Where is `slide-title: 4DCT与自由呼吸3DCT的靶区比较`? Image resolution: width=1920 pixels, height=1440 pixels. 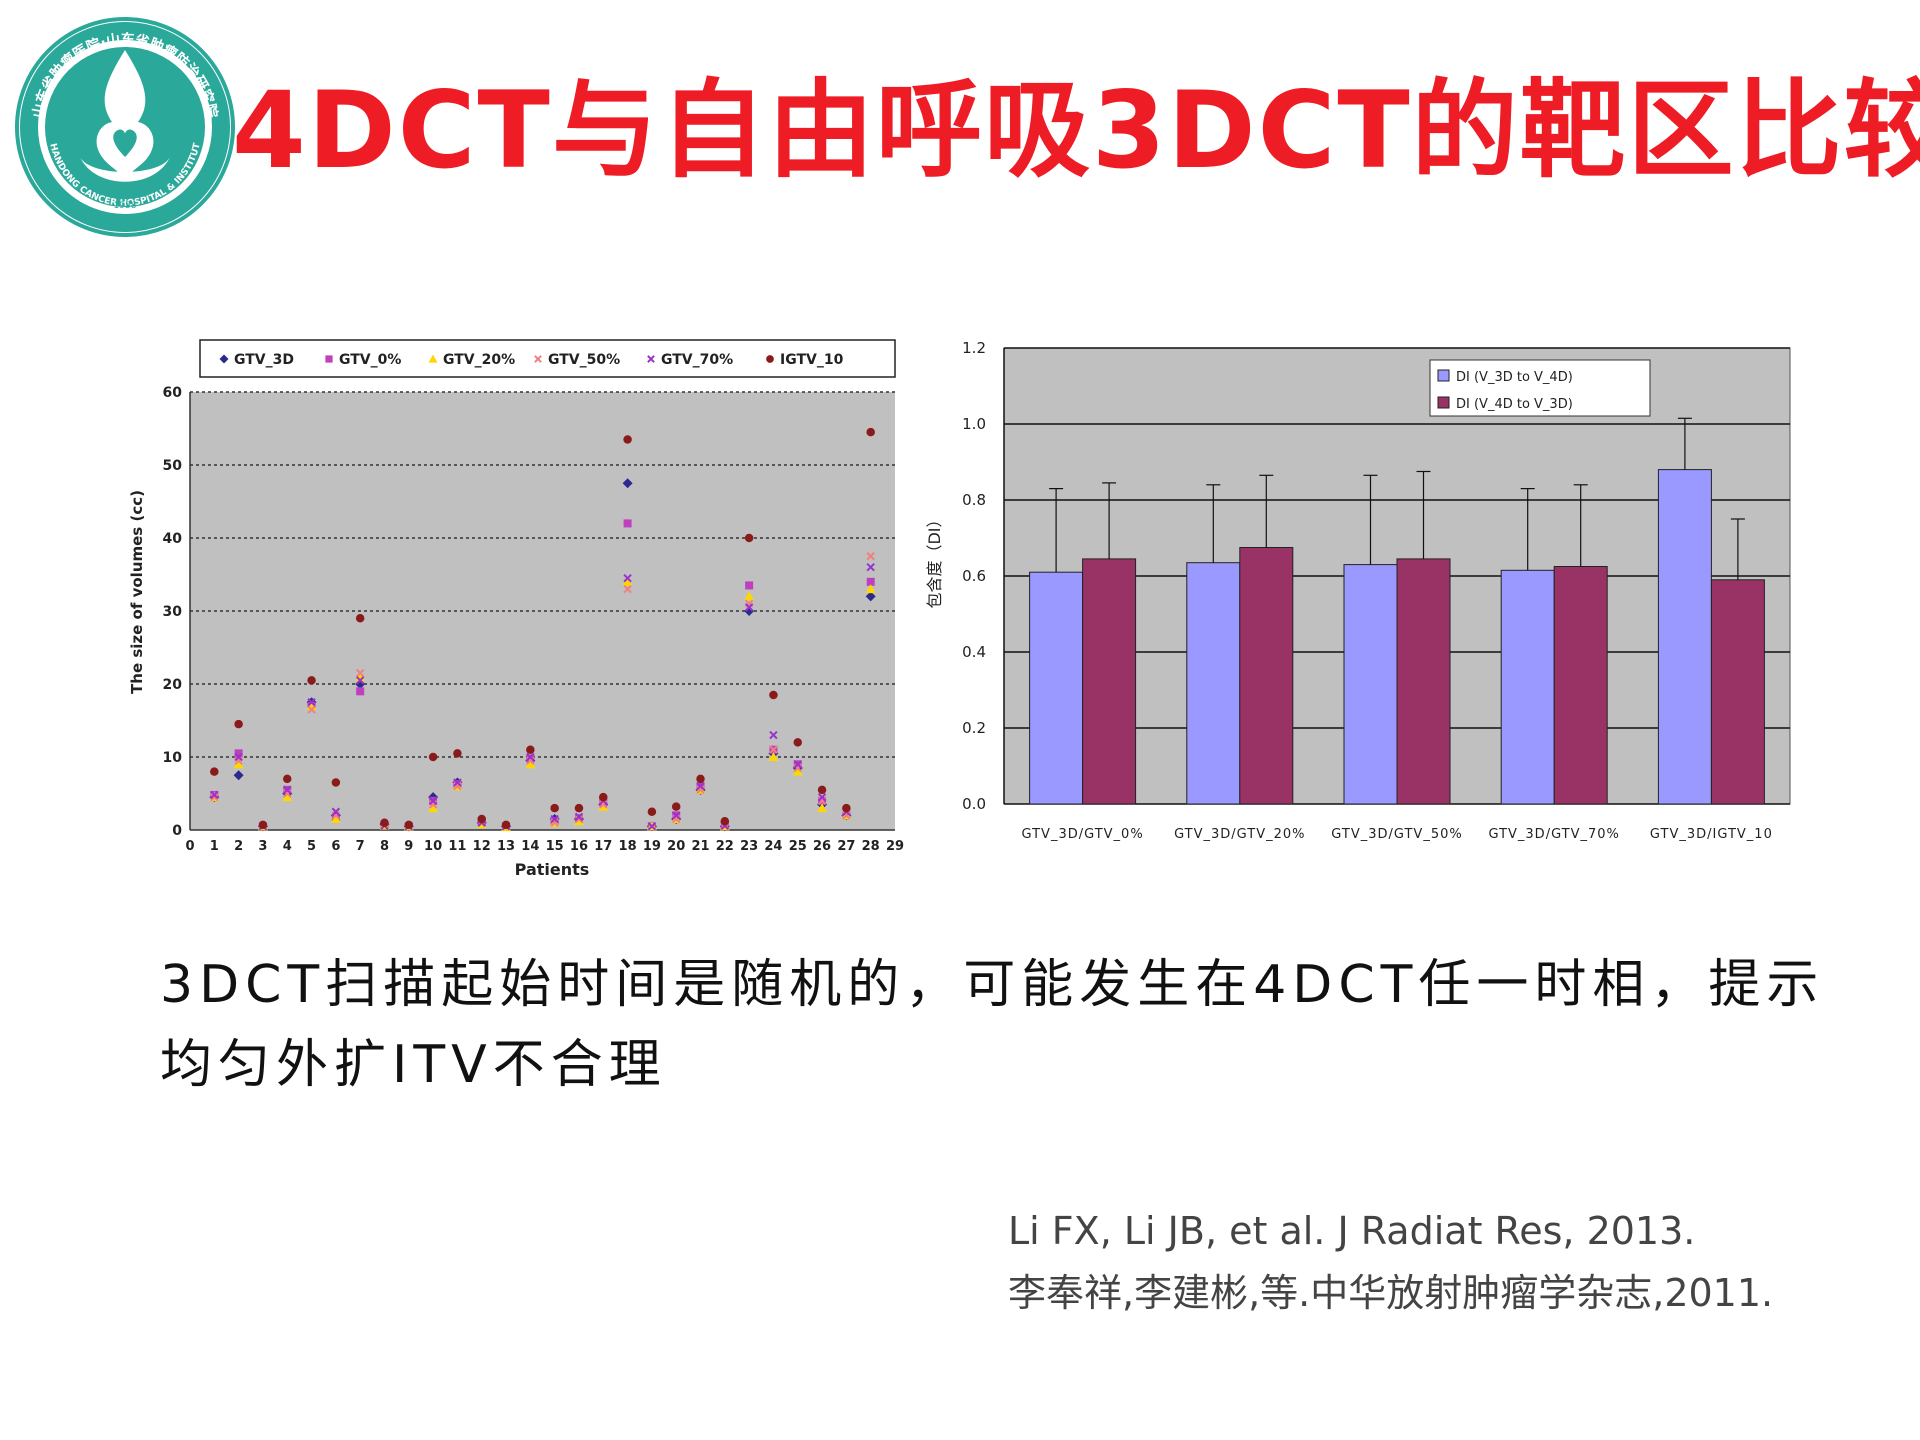 slide-title: 4DCT与自由呼吸3DCT的靶区比较 is located at coordinates (1076, 130).